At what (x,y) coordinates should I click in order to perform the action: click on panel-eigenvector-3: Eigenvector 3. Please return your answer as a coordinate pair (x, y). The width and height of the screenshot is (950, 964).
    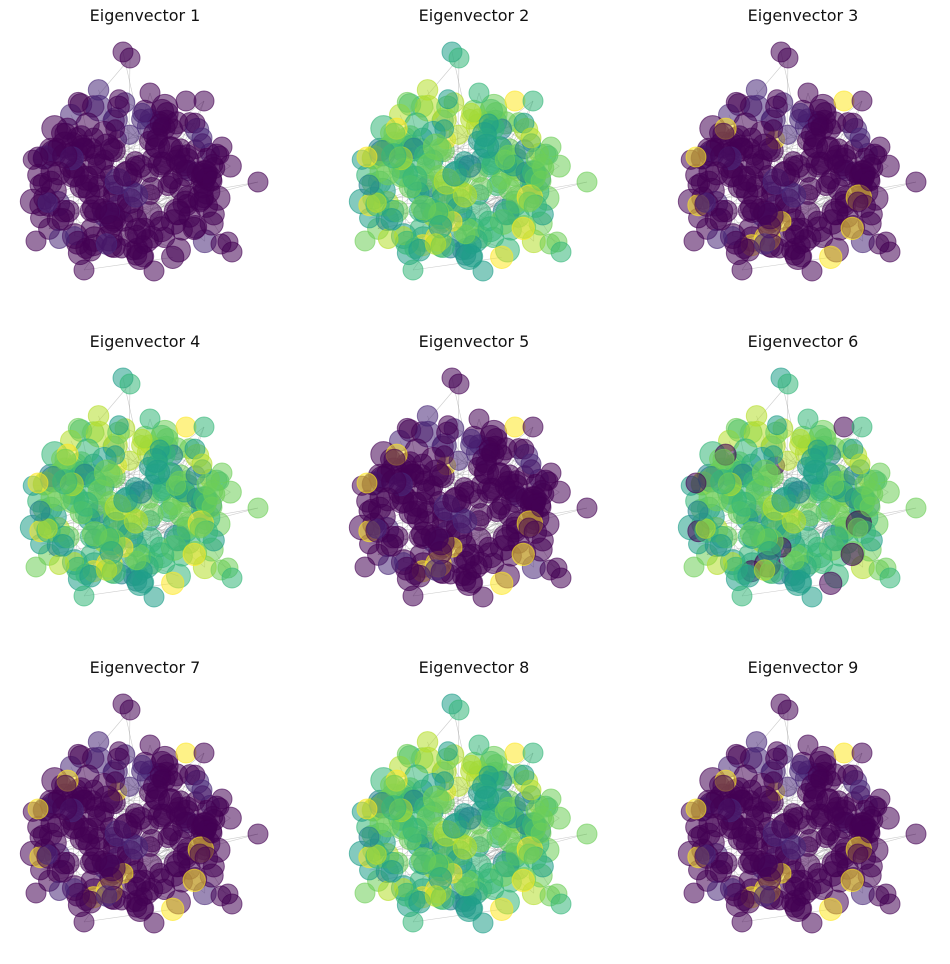
    Looking at the image, I should click on (803, 150).